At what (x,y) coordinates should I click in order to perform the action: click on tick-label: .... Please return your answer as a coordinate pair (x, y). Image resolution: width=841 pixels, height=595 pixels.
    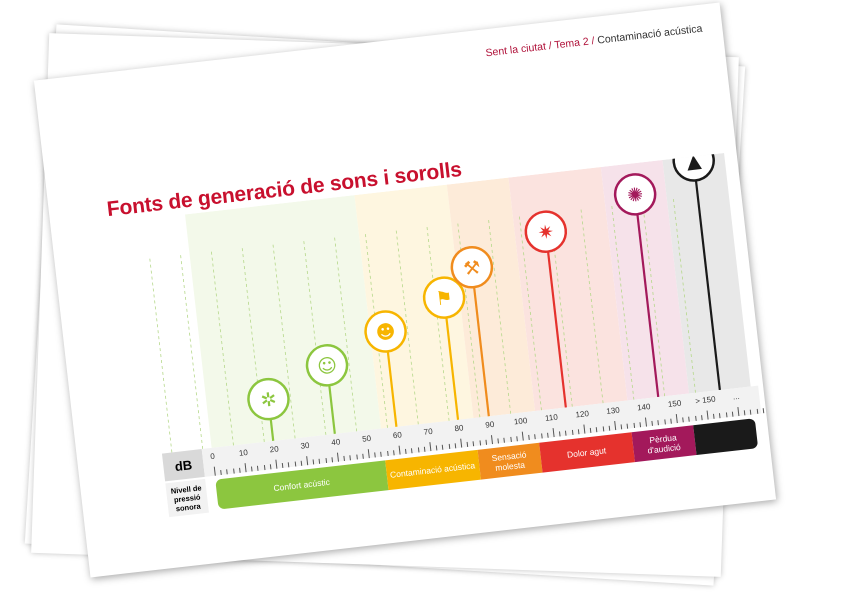
    Looking at the image, I should click on (736, 396).